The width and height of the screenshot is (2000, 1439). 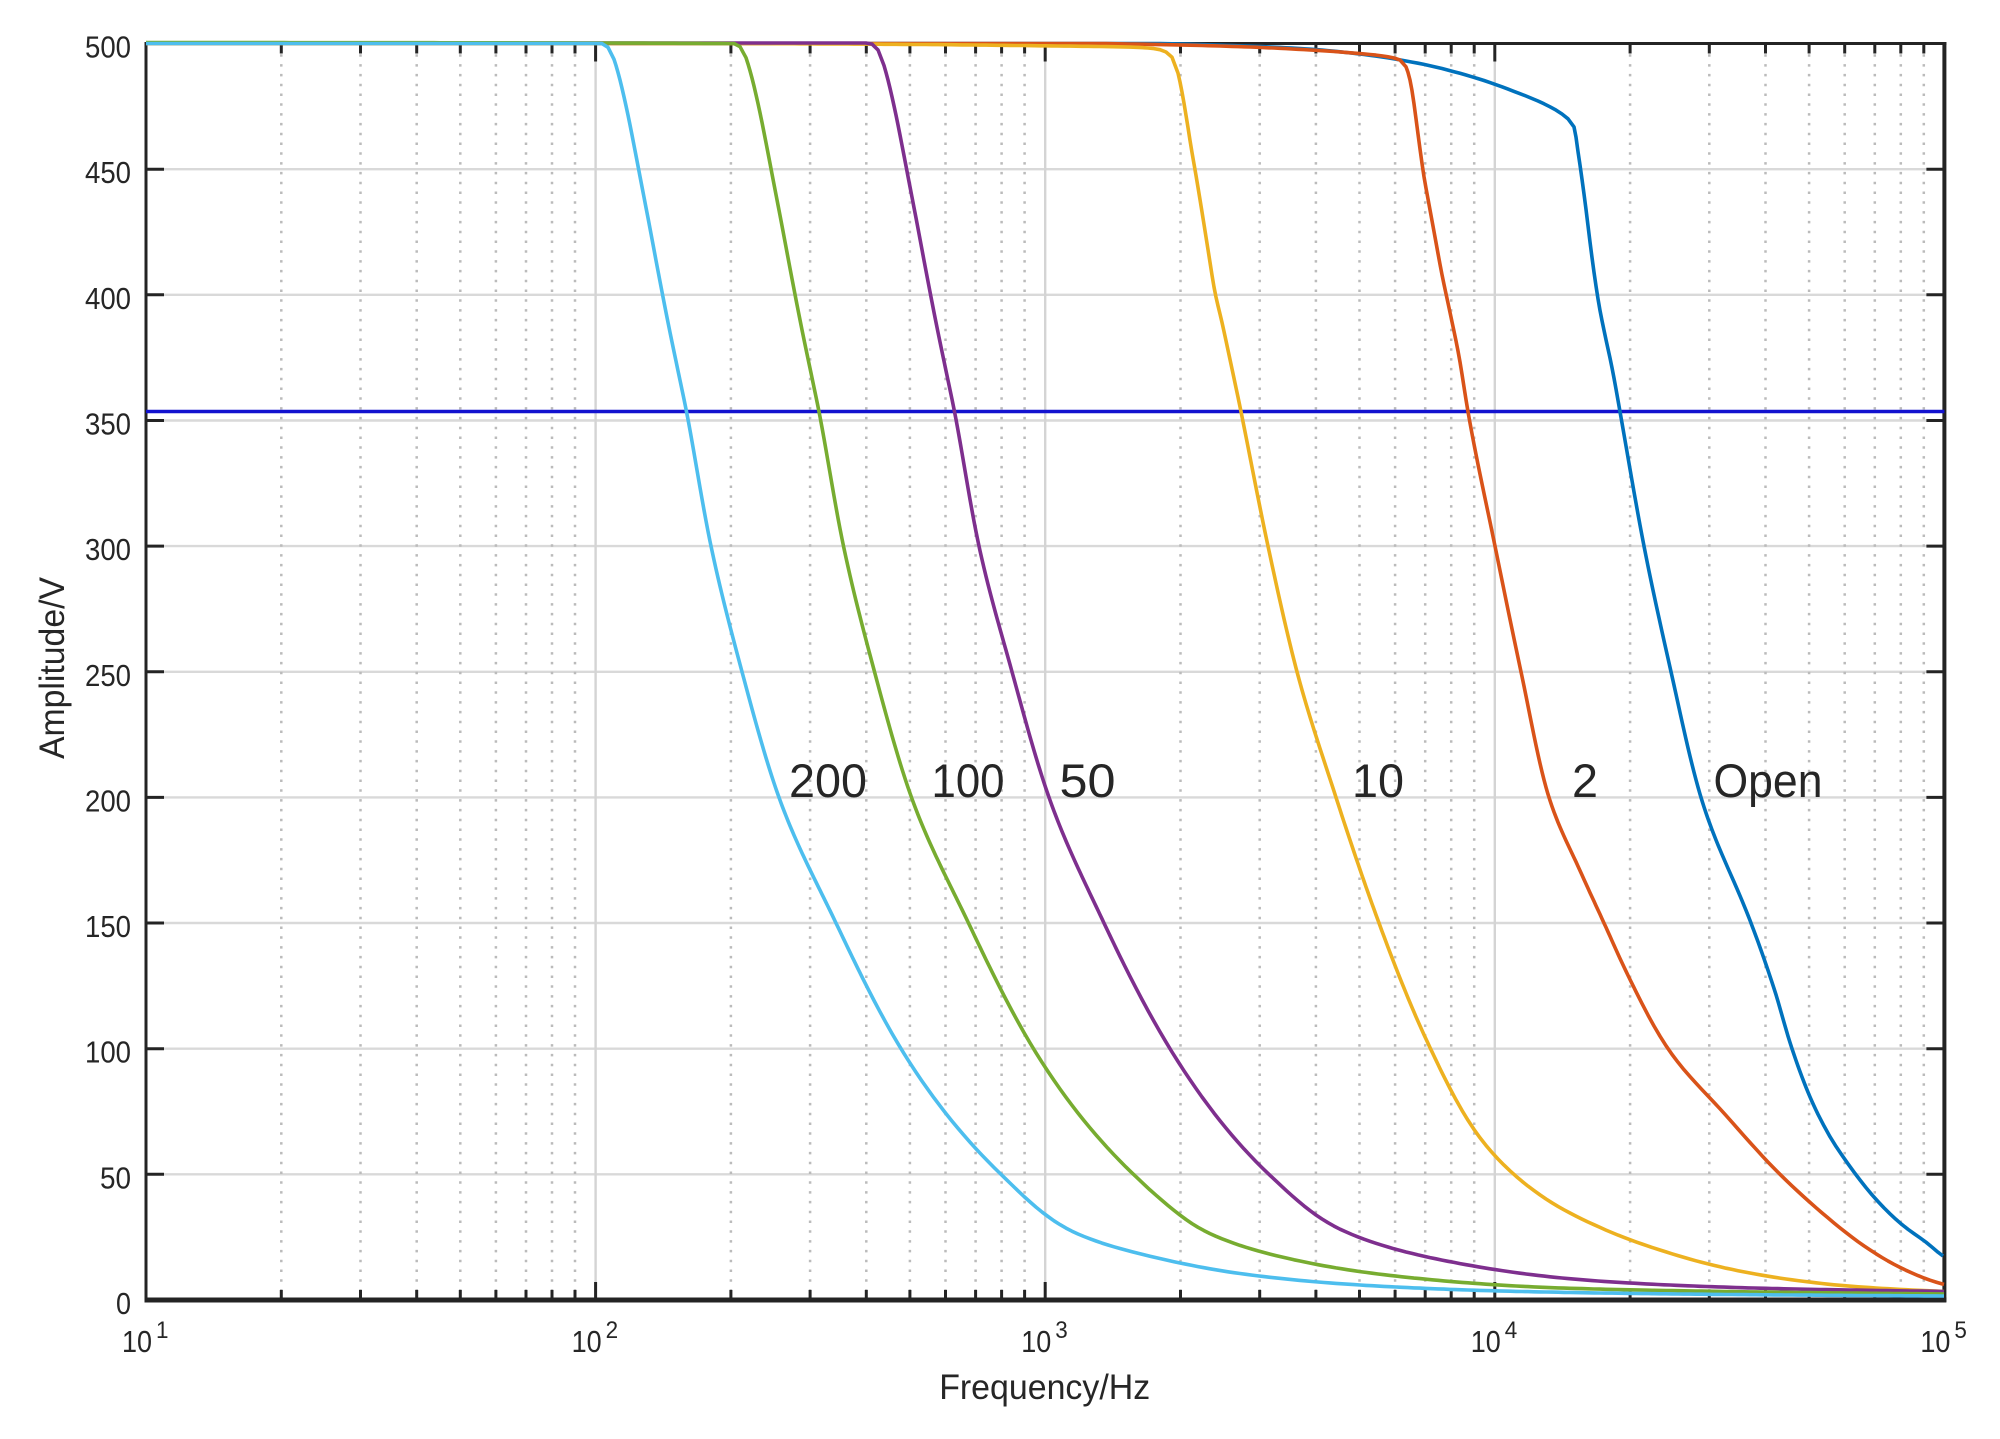 What do you see at coordinates (1960, 1330) in the screenshot?
I see `svg-text: 5` at bounding box center [1960, 1330].